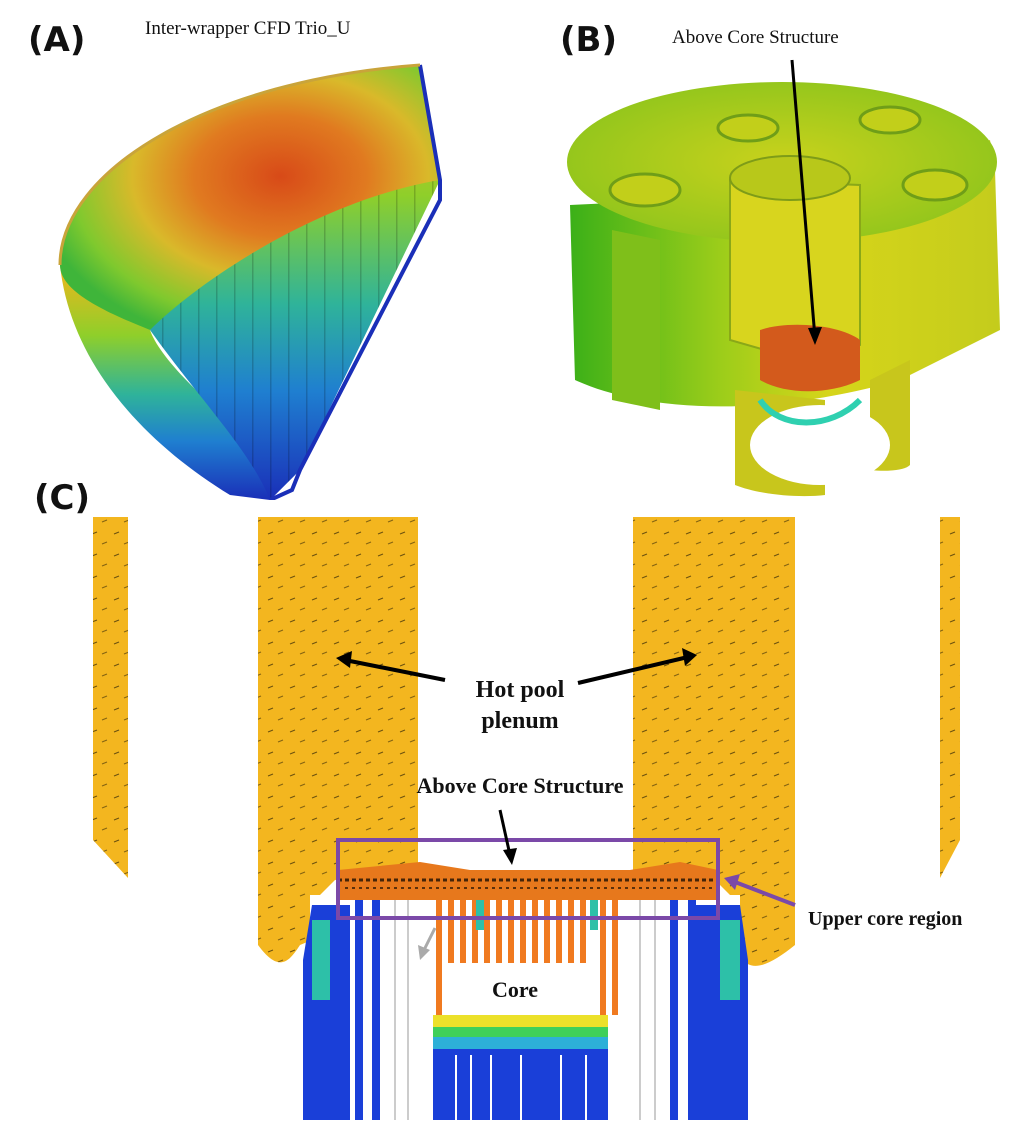  What do you see at coordinates (250, 197) in the screenshot?
I see `panel-a-top-face` at bounding box center [250, 197].